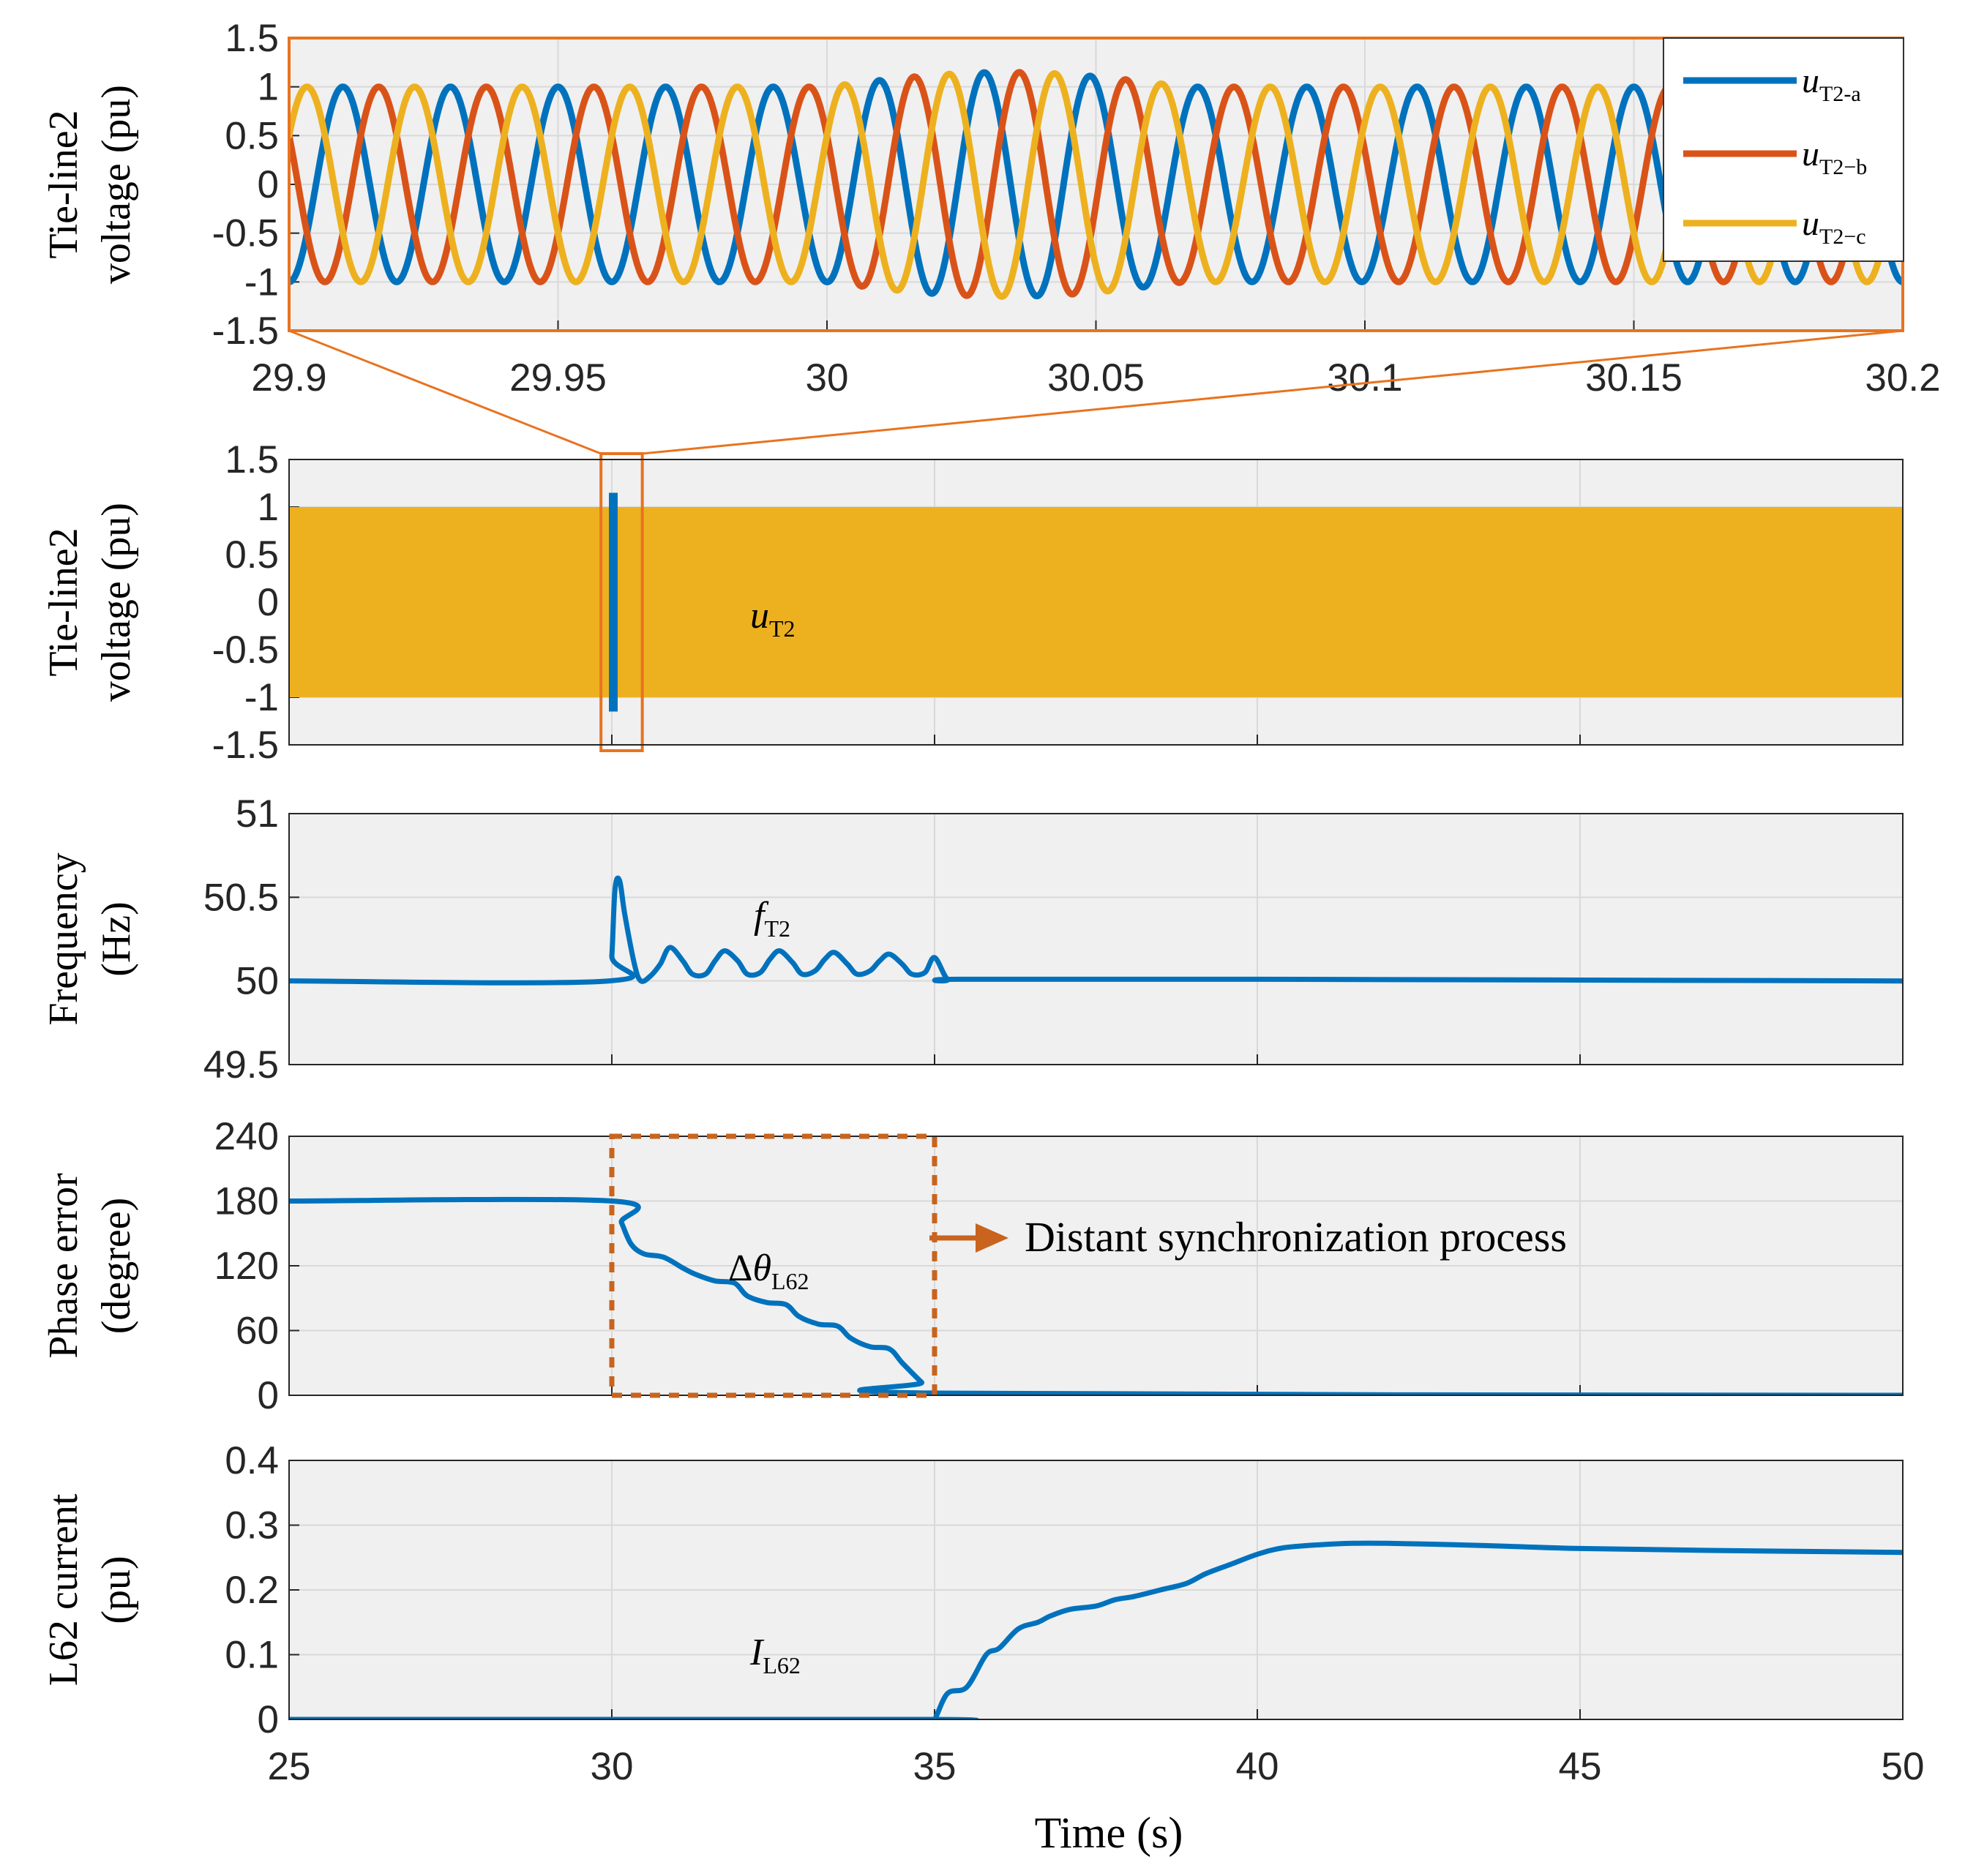  I want to click on legend-label-c: uT2−c, so click(1834, 226).